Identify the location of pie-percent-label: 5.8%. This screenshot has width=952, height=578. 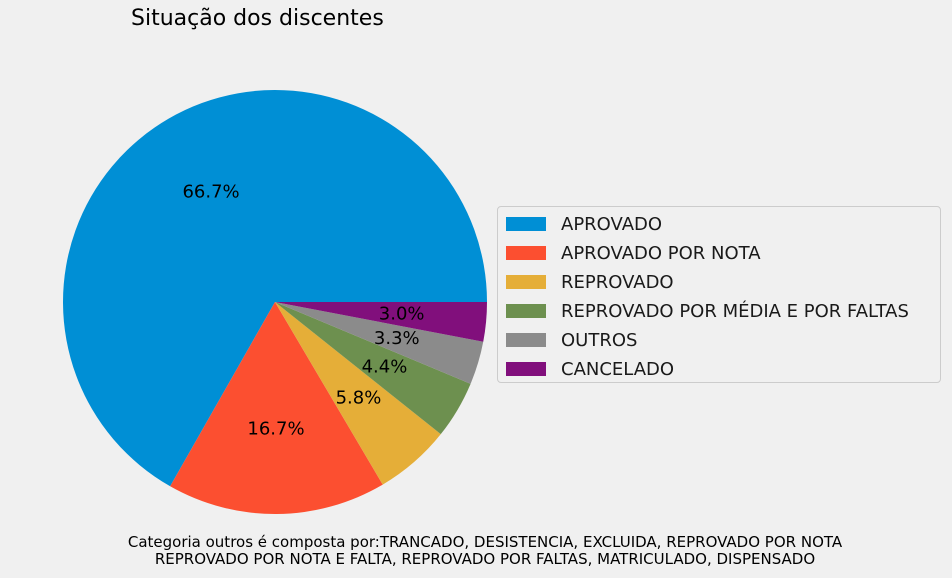
(359, 398).